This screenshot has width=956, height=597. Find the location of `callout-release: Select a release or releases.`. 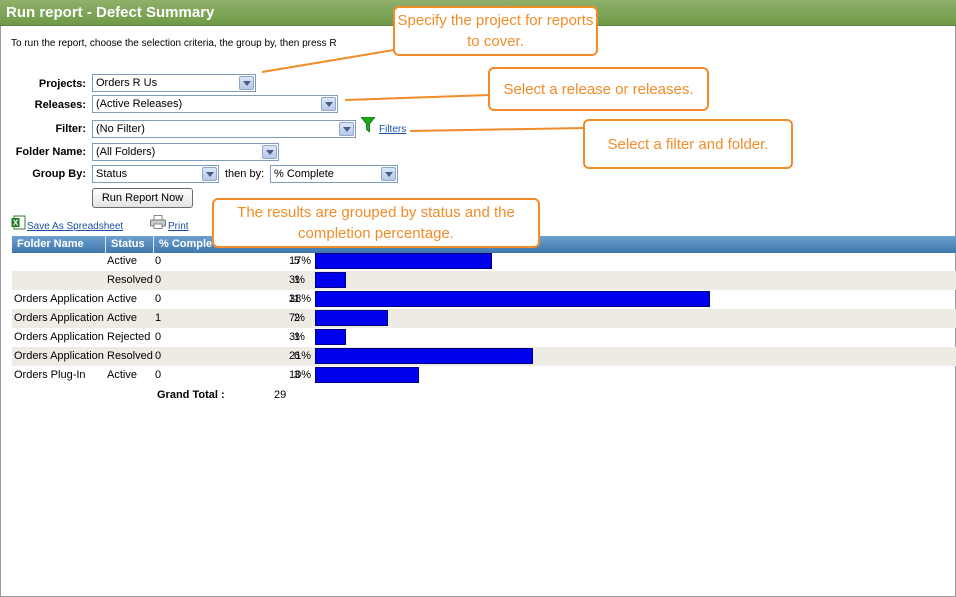

callout-release: Select a release or releases. is located at coordinates (598, 89).